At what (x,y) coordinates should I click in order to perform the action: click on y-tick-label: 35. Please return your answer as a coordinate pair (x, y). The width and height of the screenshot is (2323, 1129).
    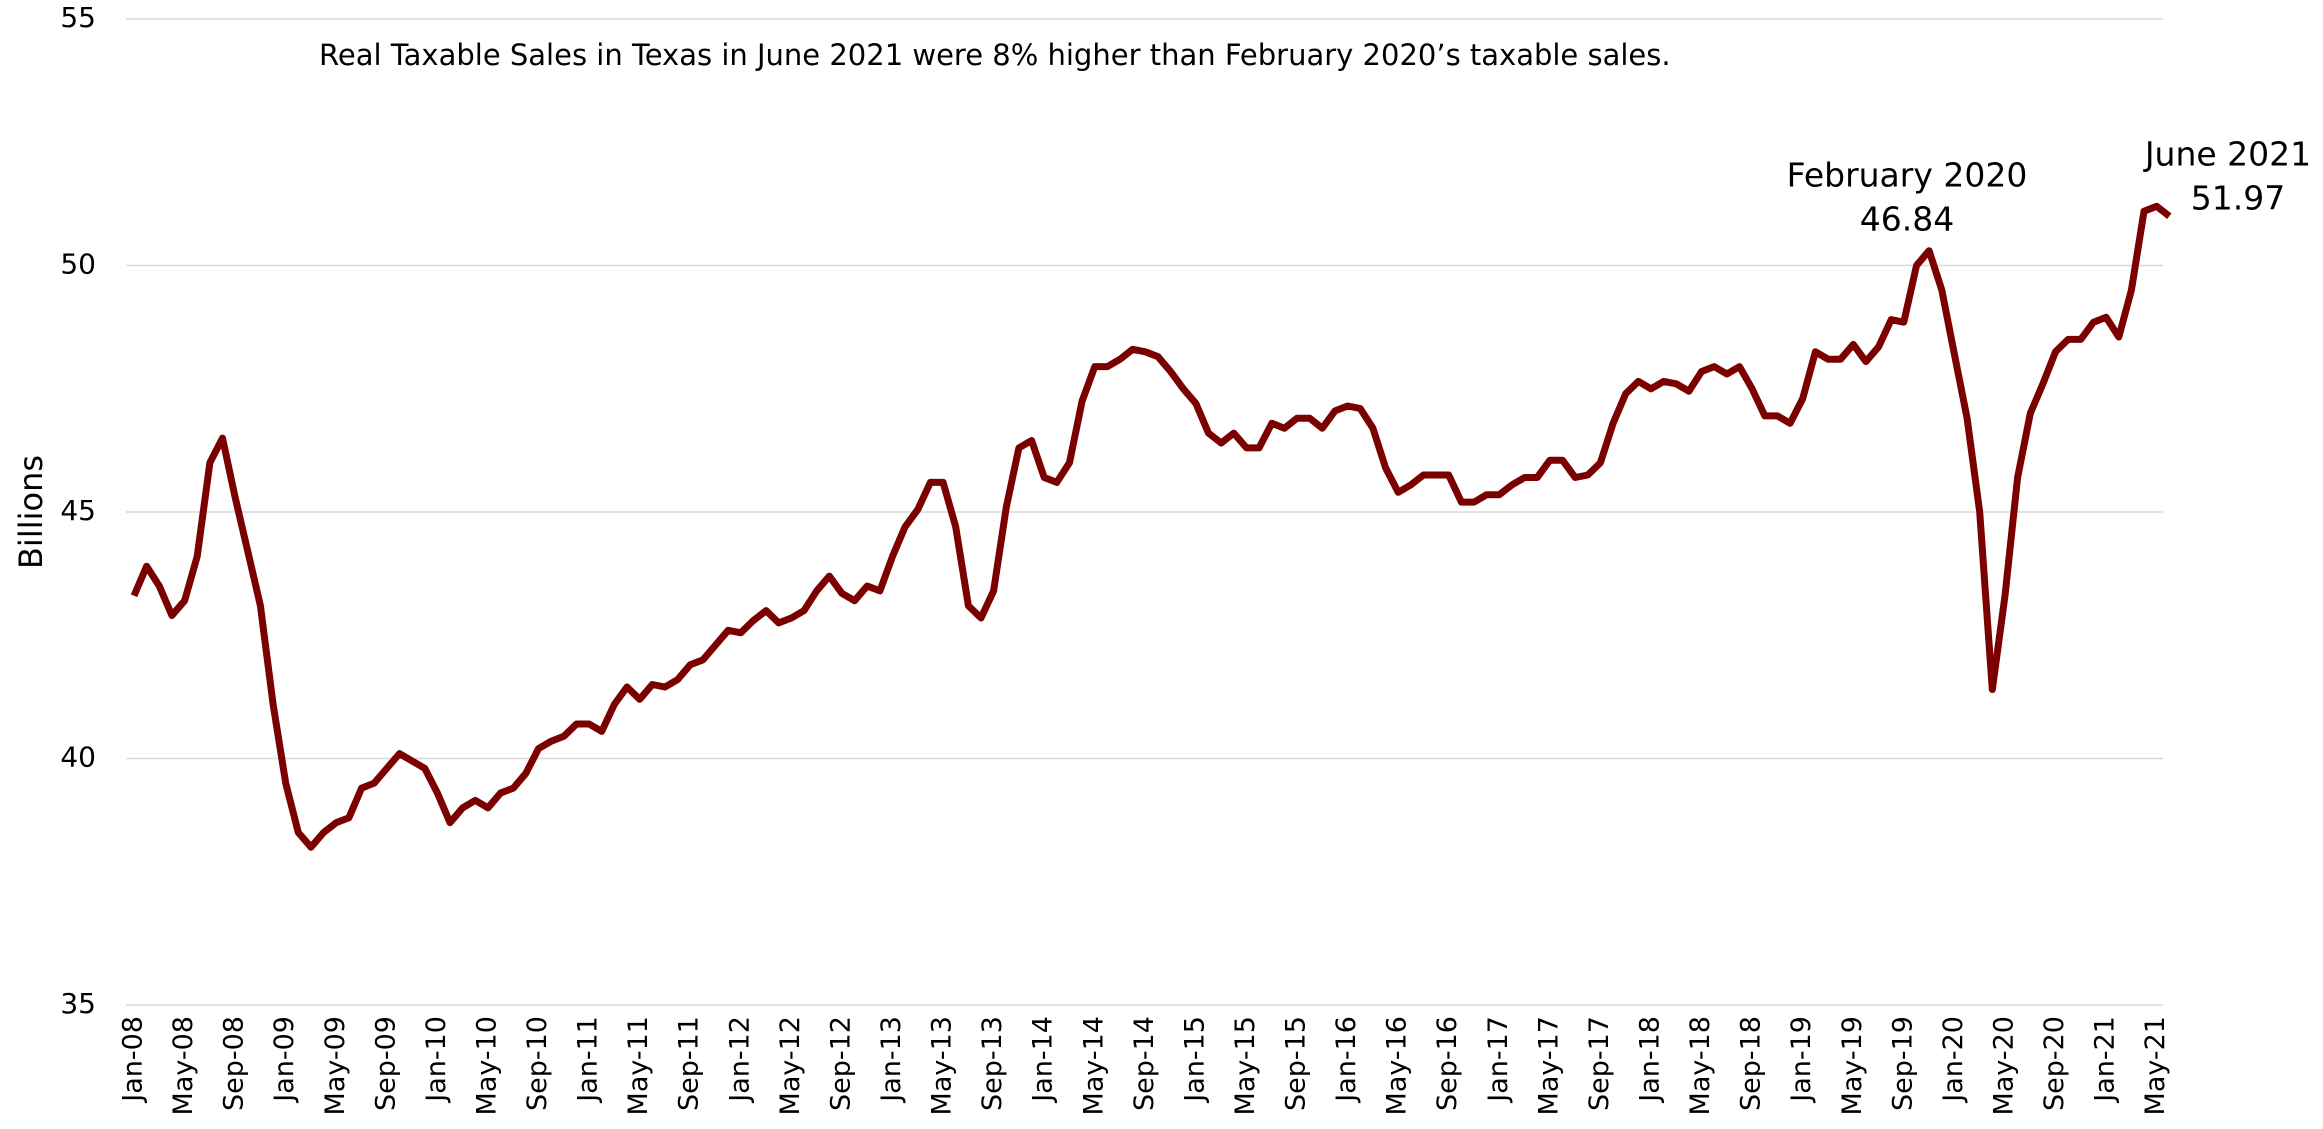
    Looking at the image, I should click on (78, 1003).